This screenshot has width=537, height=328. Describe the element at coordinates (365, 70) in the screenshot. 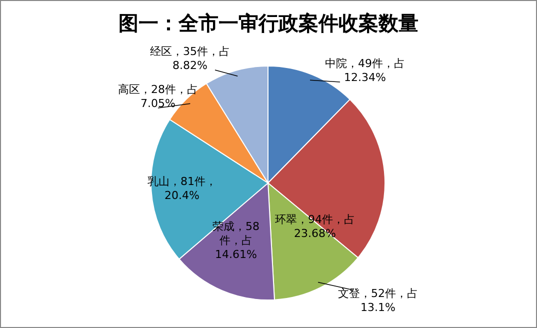

I see `slice-label: 中院，49件，占 12.34%` at that location.